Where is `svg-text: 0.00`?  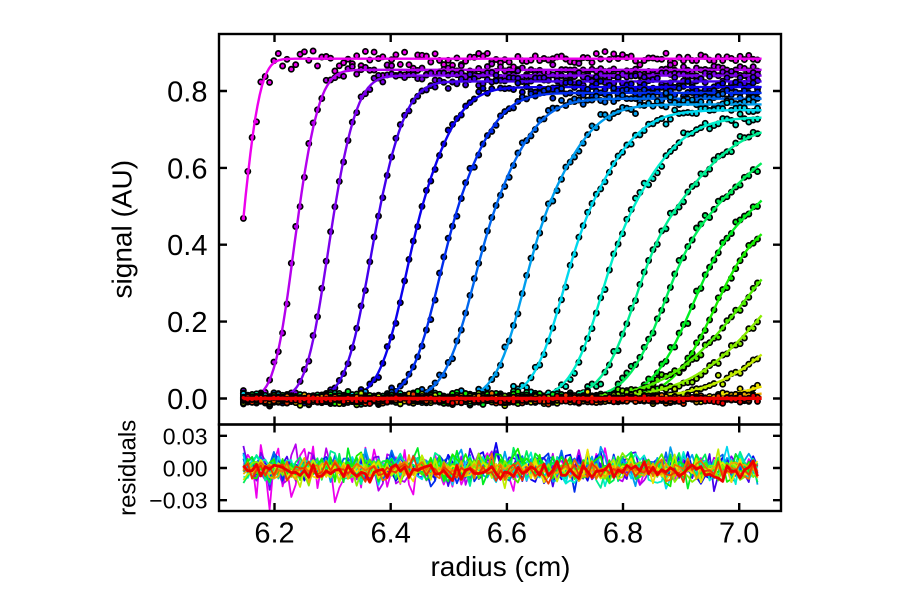 svg-text: 0.00 is located at coordinates (185, 469).